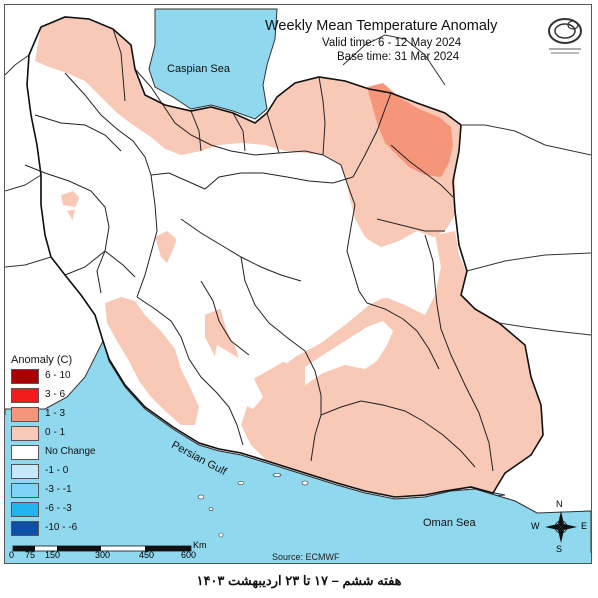  Describe the element at coordinates (53, 555) in the screenshot. I see `scale-tick: 150` at that location.